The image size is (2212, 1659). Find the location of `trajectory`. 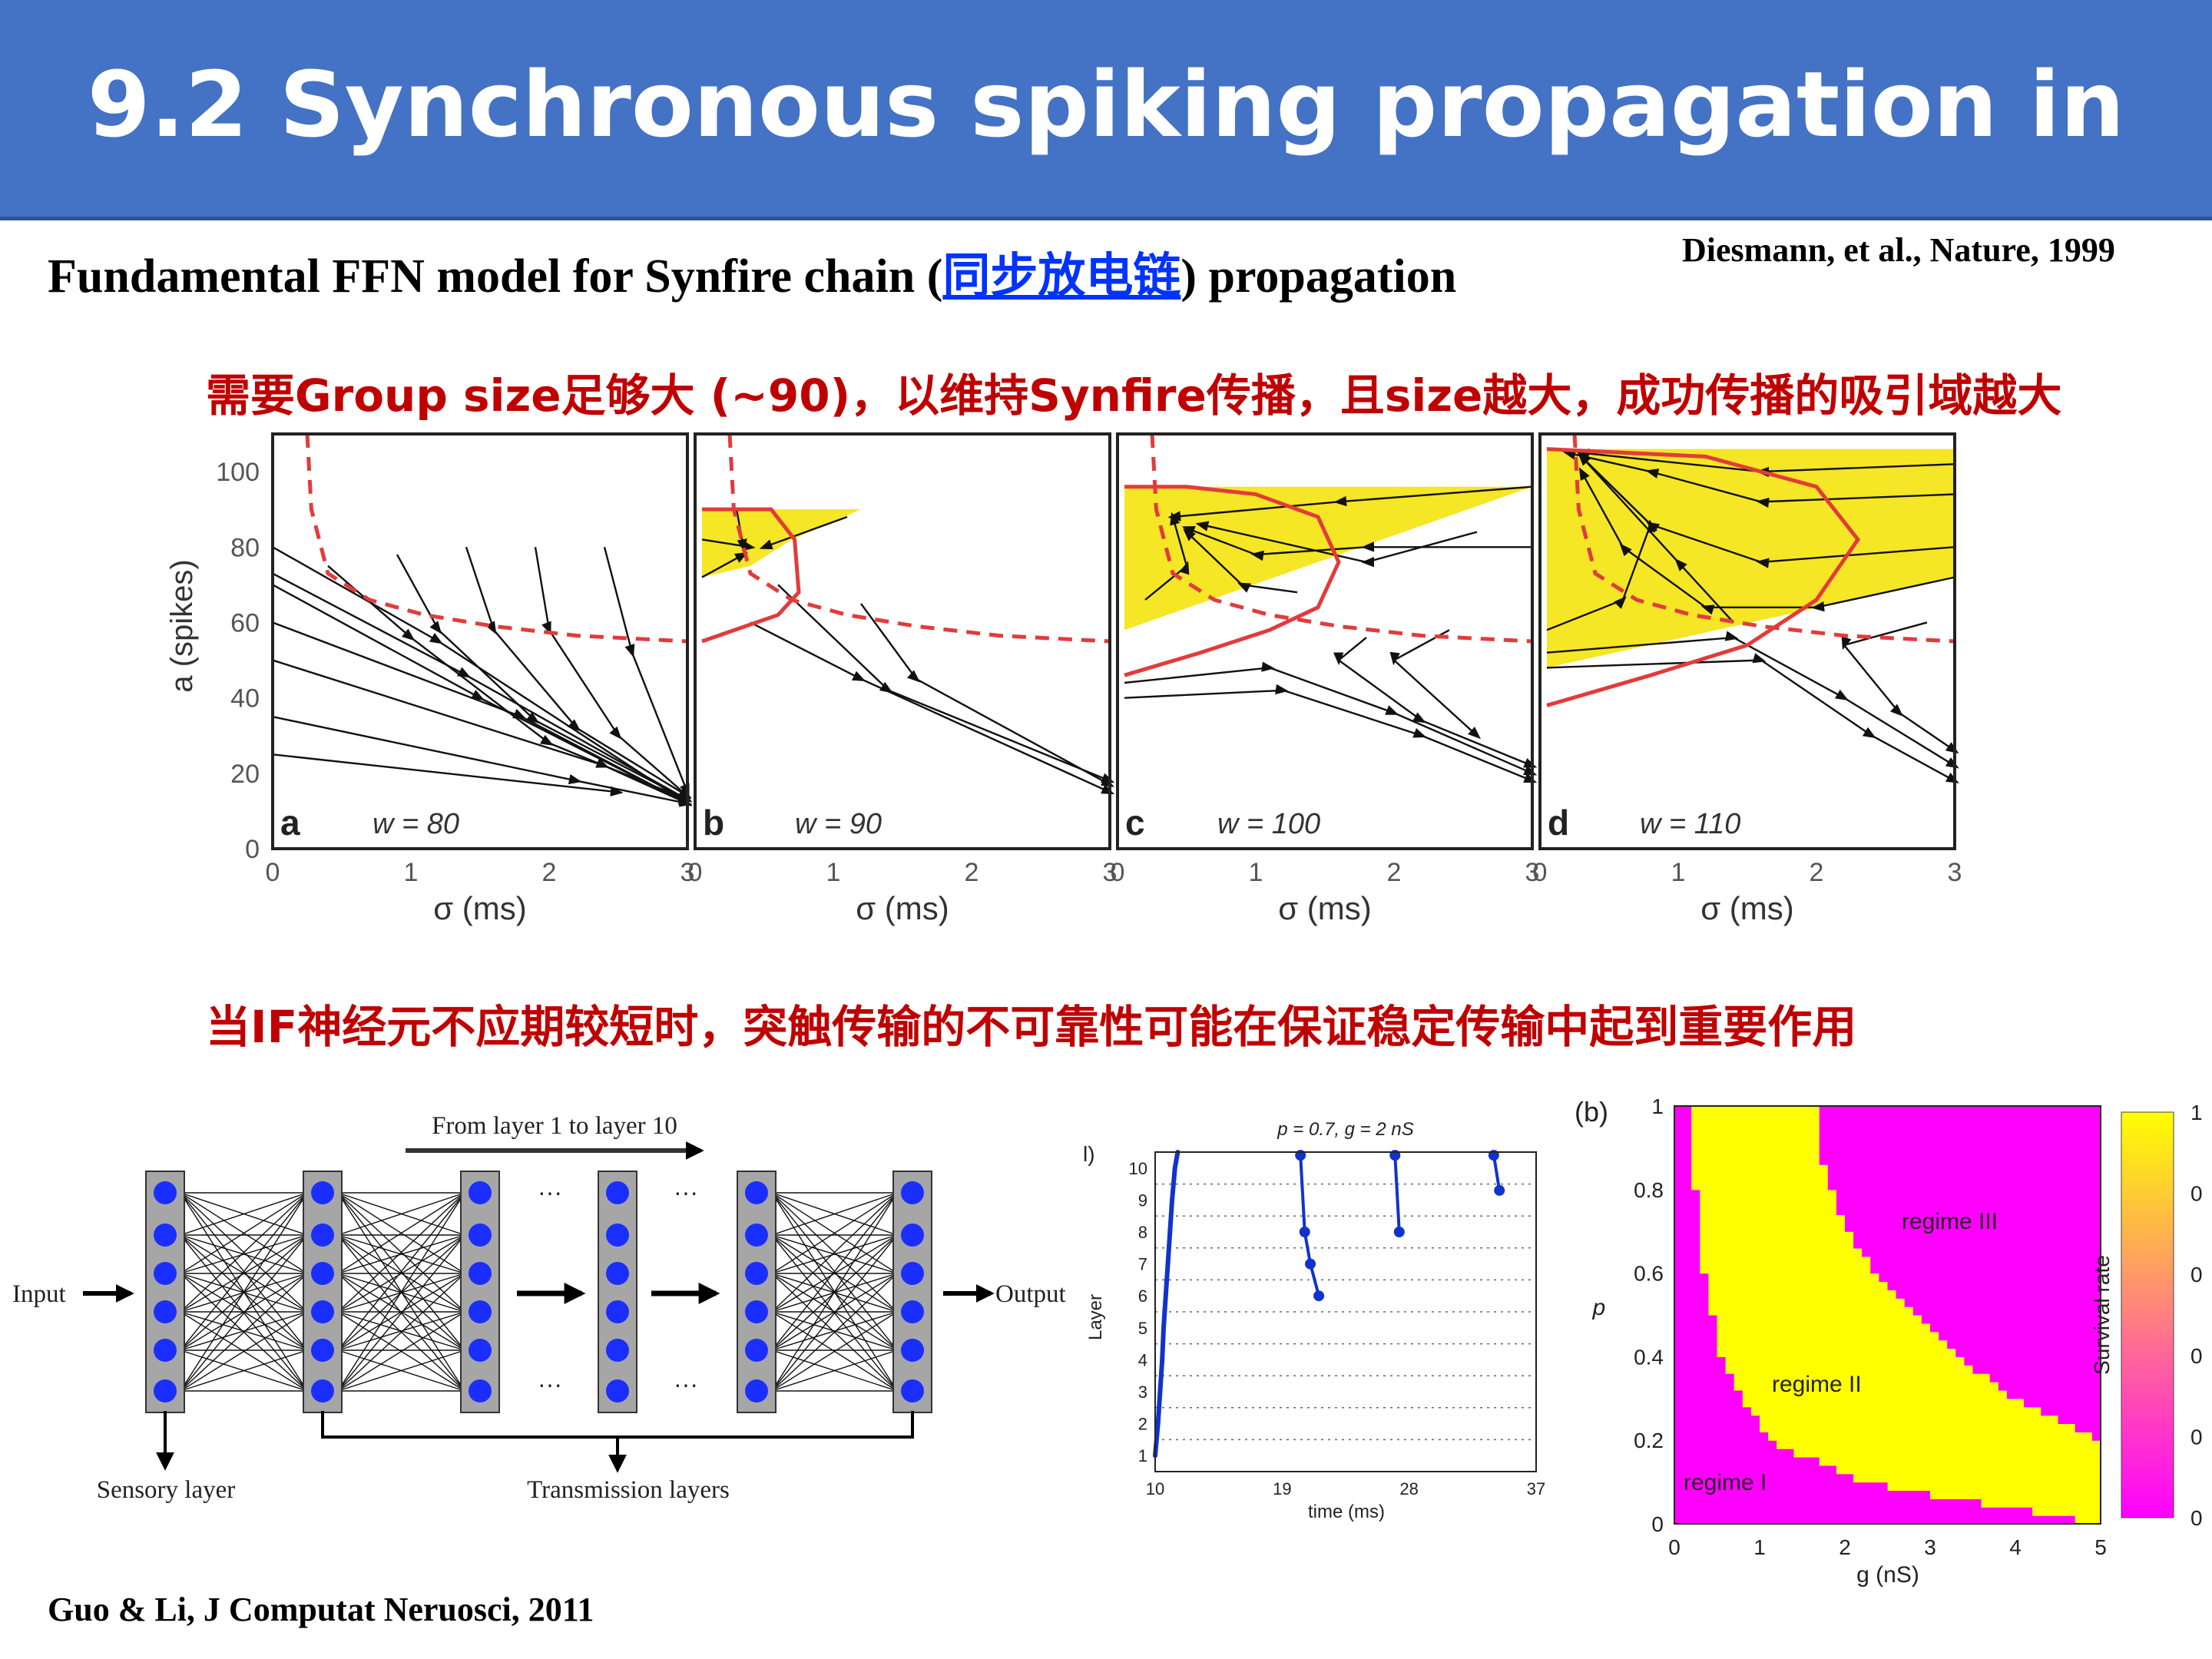

trajectory is located at coordinates (1350, 504).